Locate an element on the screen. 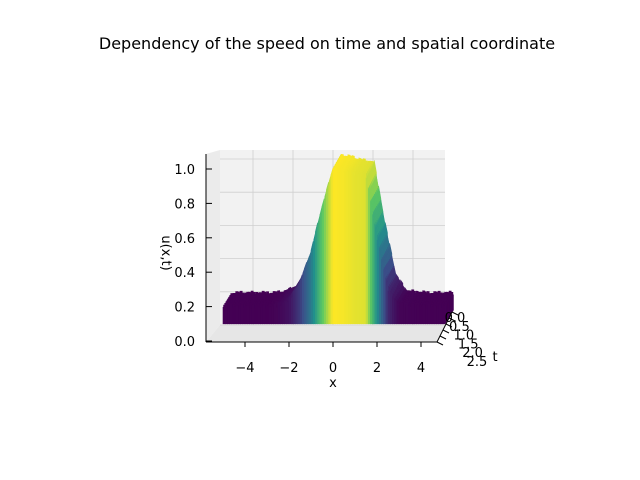  z-tick-label: 0.2 is located at coordinates (184, 308).